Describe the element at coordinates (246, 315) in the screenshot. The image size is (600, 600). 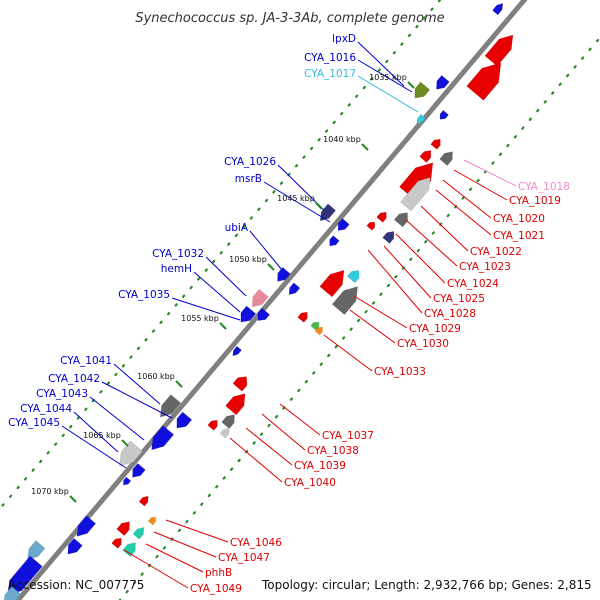
I see `gene-hemH` at that location.